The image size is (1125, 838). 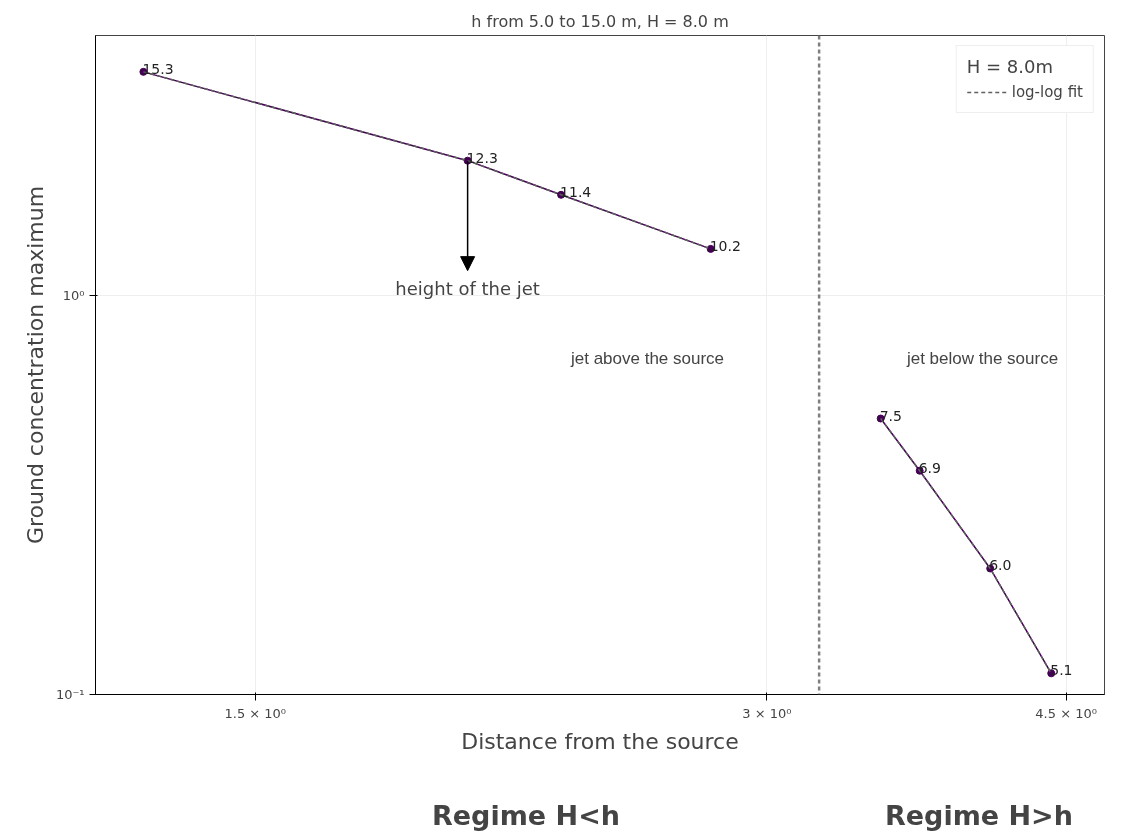 I want to click on y-tick-label: 10⁰, so click(x=73, y=296).